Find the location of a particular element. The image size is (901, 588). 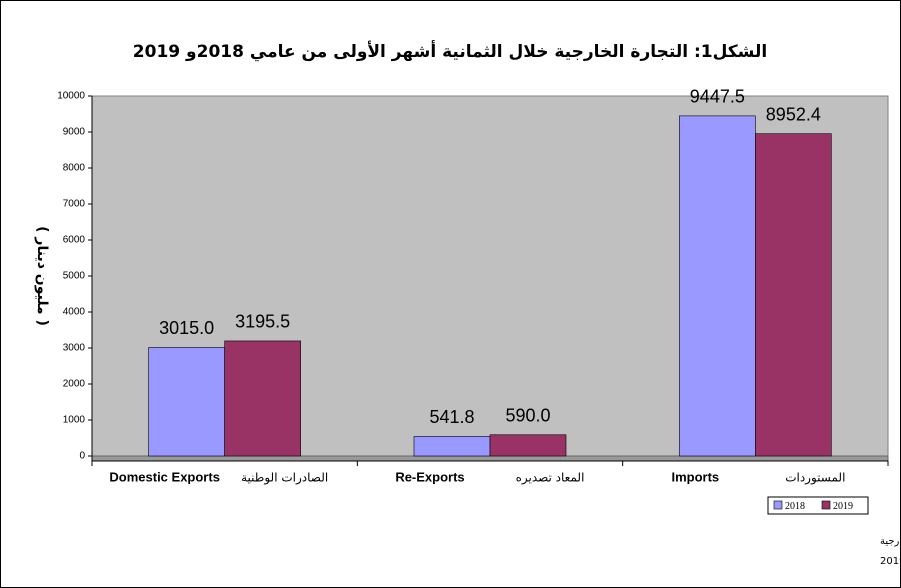

legend-label: 2018 is located at coordinates (795, 506).